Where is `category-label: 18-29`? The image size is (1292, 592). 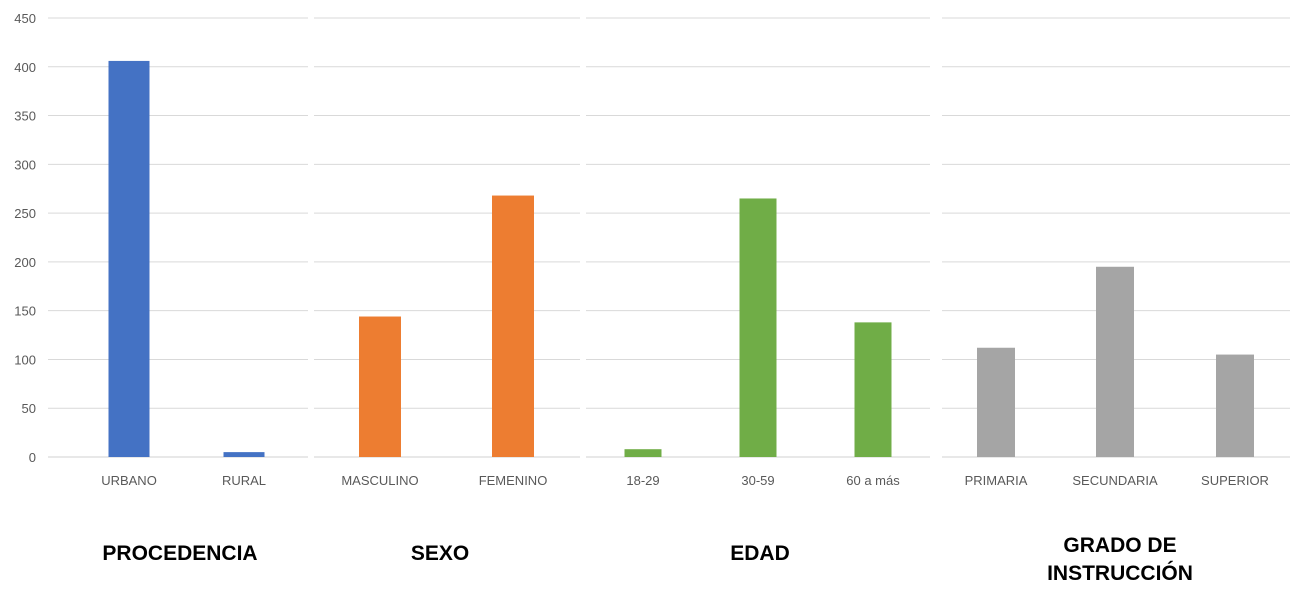
category-label: 18-29 is located at coordinates (642, 480).